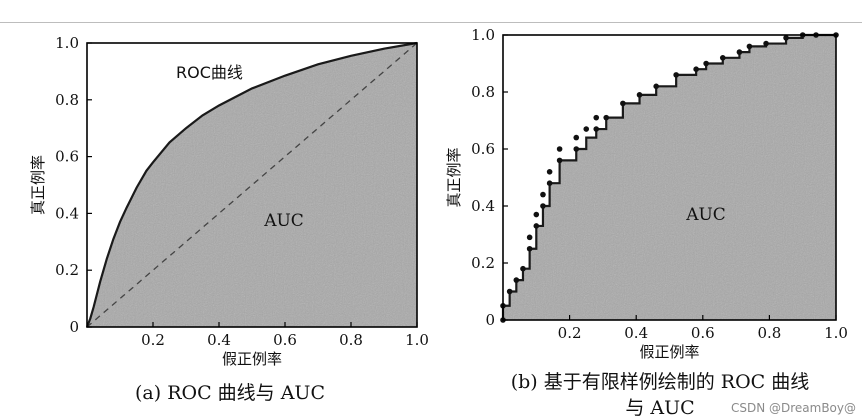  What do you see at coordinates (659, 407) in the screenshot?
I see `figure-caption-line2: 与 AUC` at bounding box center [659, 407].